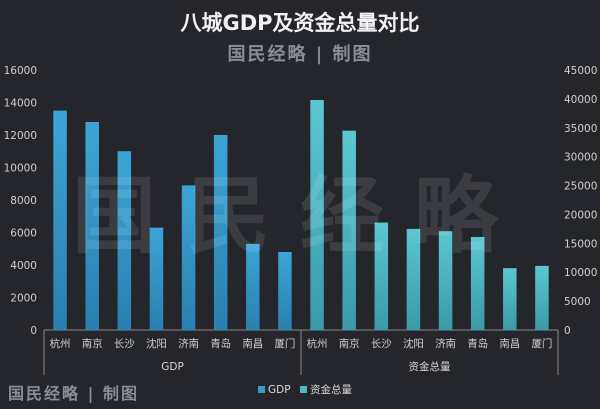 The width and height of the screenshot is (600, 409). What do you see at coordinates (413, 279) in the screenshot?
I see `bar-资金总量-沈阳` at bounding box center [413, 279].